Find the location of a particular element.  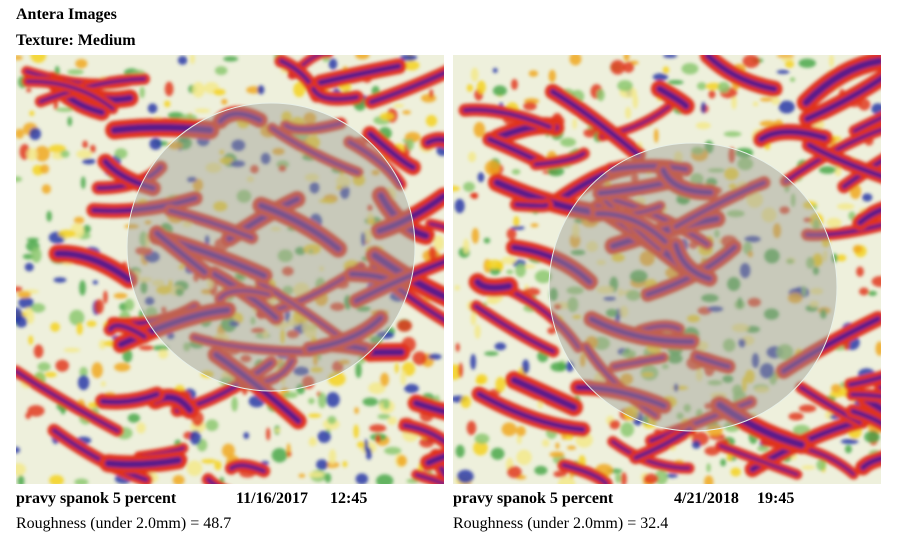

panel-name: pravy spanok 5 percent is located at coordinates (96, 498).